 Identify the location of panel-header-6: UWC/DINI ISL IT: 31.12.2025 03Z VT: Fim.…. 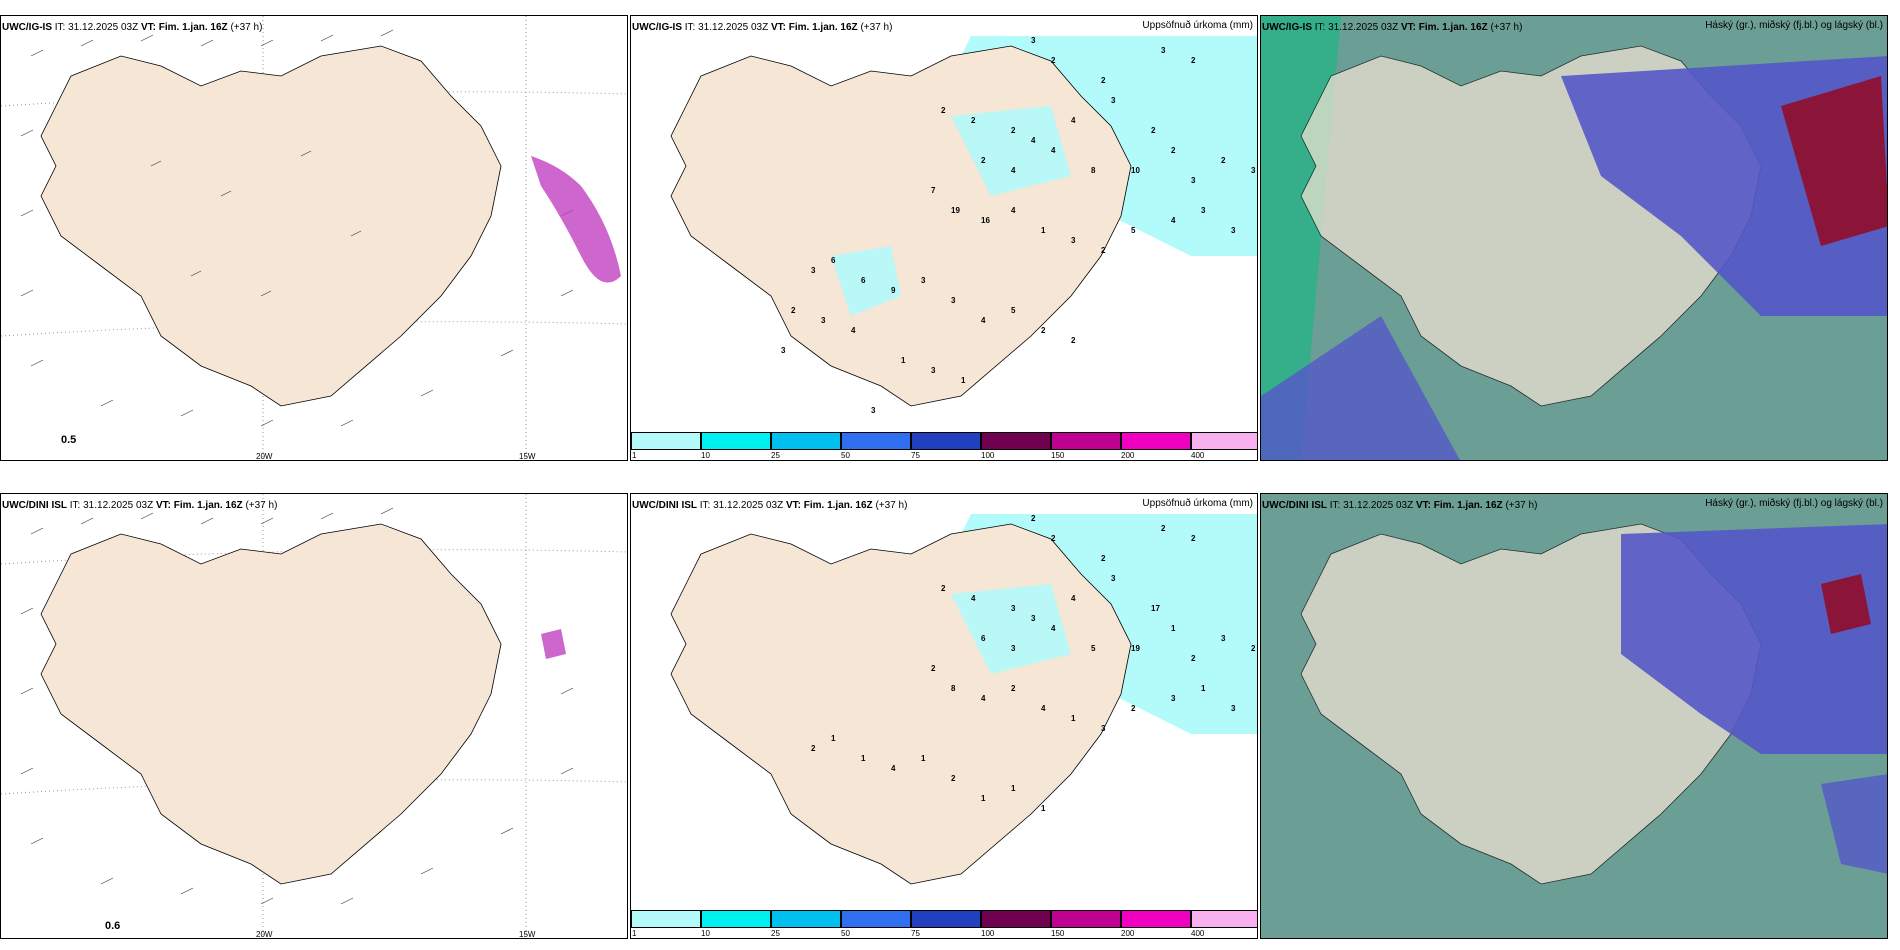
(1399, 505).